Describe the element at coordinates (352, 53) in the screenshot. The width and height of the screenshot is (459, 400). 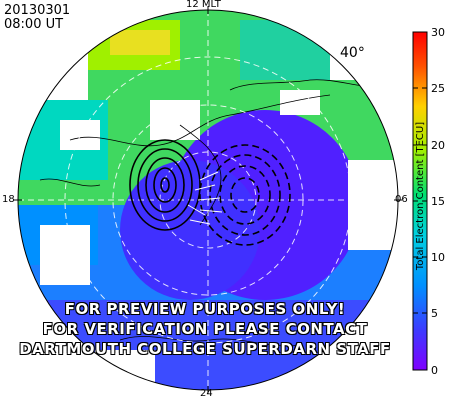
I see `latitude-limit-label: 40°` at that location.